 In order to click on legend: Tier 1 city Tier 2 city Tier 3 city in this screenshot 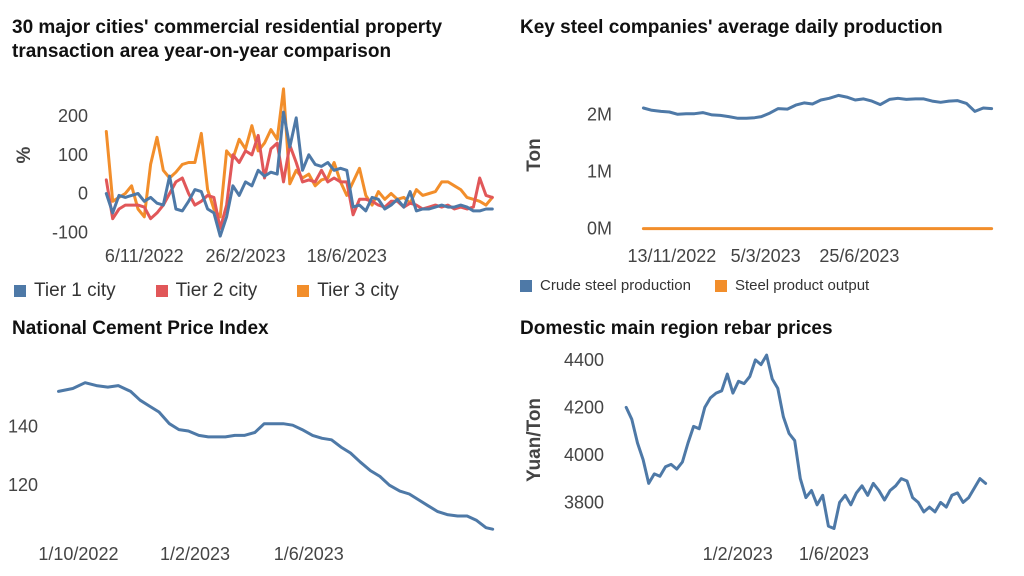, I will do `click(206, 291)`.